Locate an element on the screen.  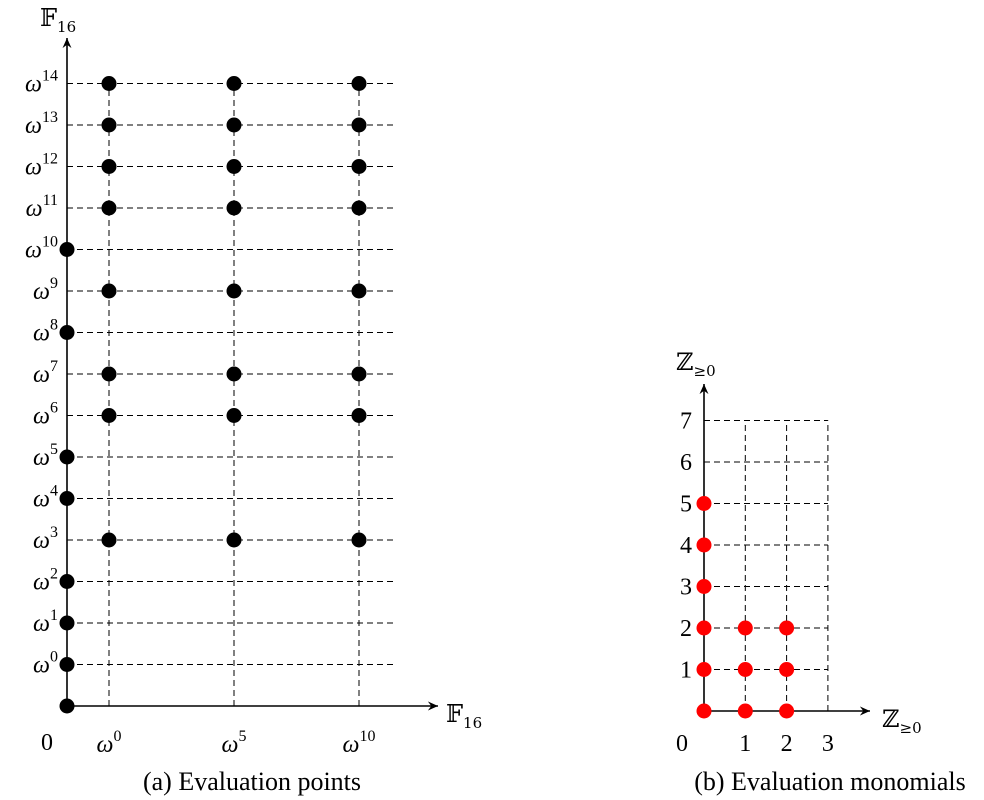
left-caption: (a) Evaluation points is located at coordinates (252, 781).